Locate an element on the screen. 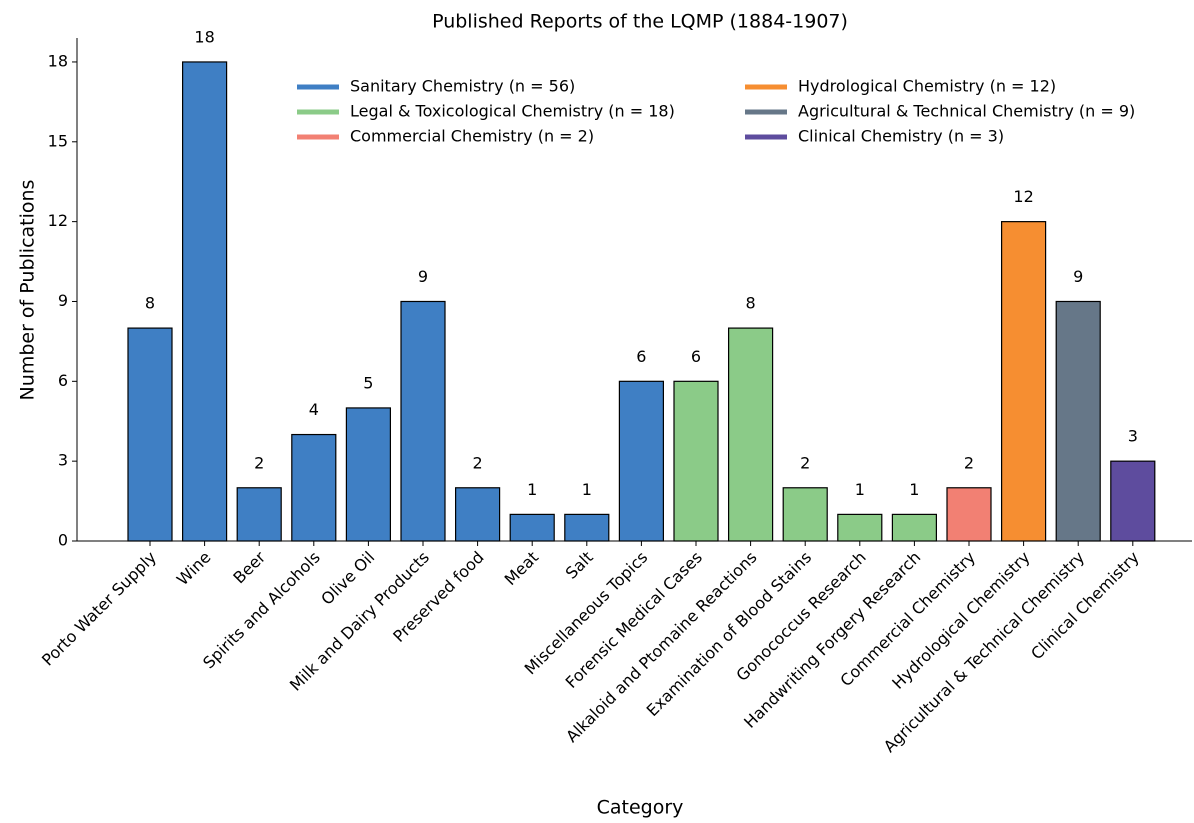 This screenshot has width=1194, height=823. x-tick-label: Alkaloid and Ptomaine Reactions is located at coordinates (661, 647).